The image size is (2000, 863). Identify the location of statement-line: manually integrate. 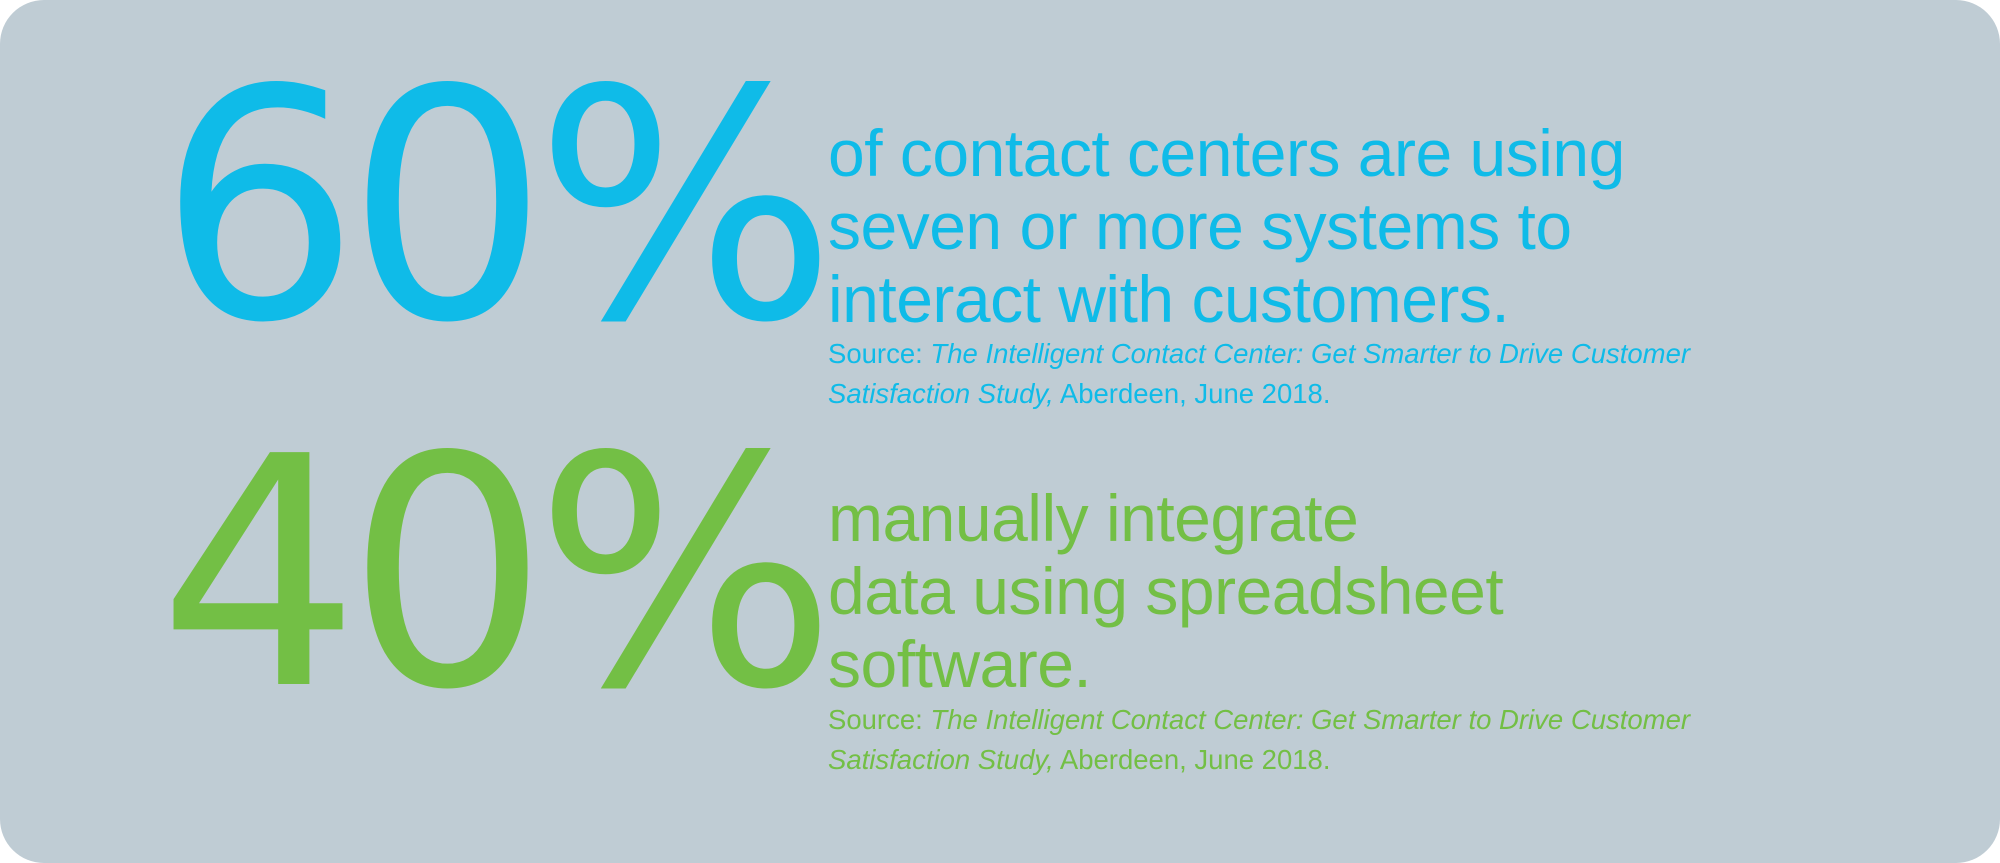
(1093, 518).